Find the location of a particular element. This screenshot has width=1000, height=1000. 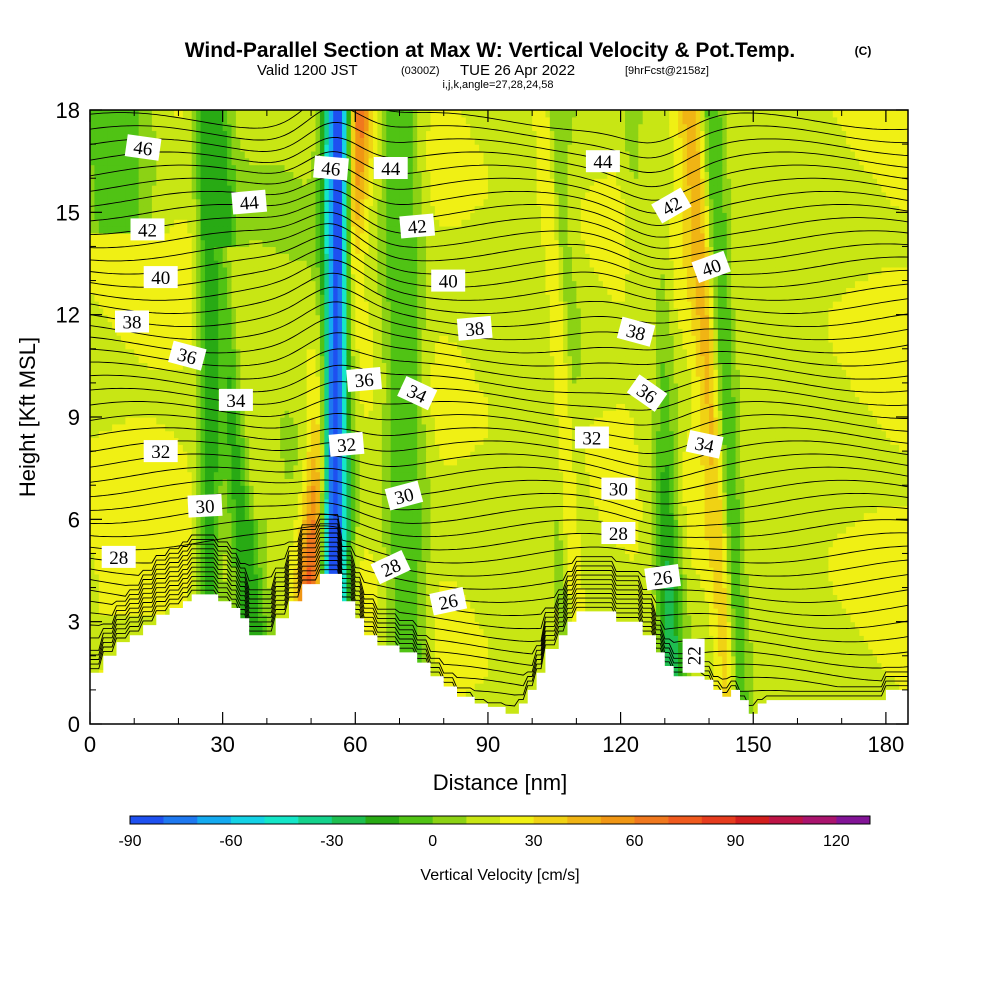

colorbar-tick-label: -30 is located at coordinates (331, 841).